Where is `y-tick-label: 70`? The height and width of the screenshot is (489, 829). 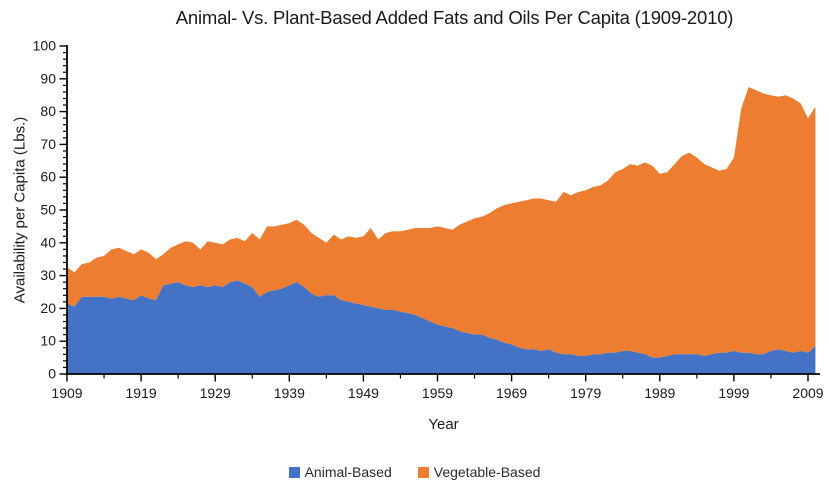
y-tick-label: 70 is located at coordinates (48, 144).